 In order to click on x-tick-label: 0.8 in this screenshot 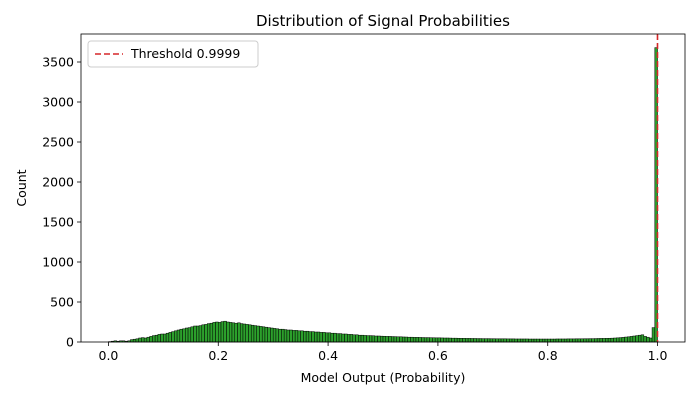, I will do `click(548, 355)`.